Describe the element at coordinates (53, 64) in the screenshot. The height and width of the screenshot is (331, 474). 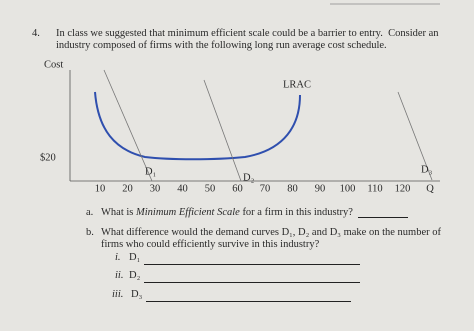
I see `y-label: Cost` at that location.